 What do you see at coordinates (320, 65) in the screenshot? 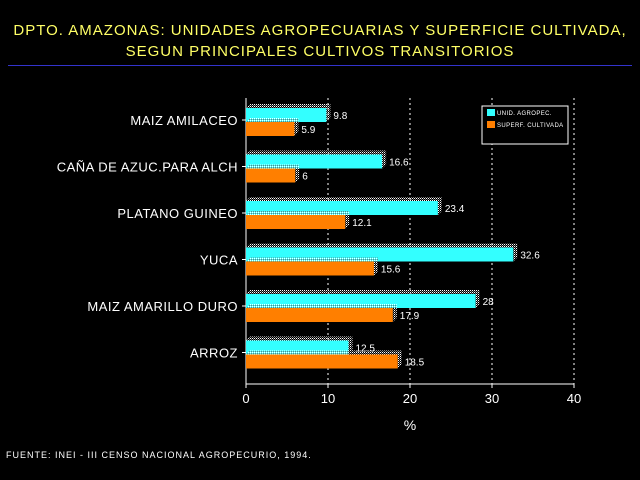
I see `title-divider` at bounding box center [320, 65].